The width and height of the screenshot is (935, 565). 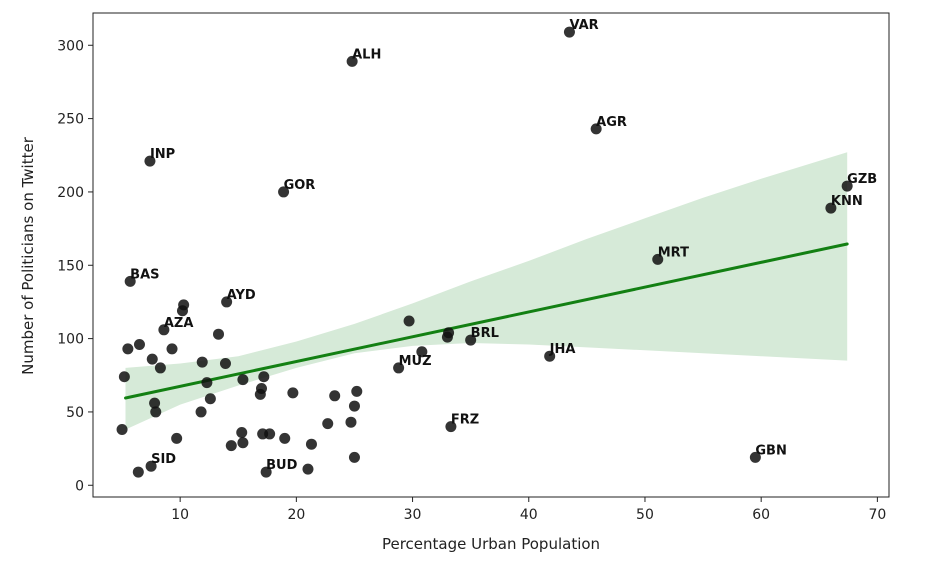 What do you see at coordinates (755, 457) in the screenshot?
I see `data-point-gbn` at bounding box center [755, 457].